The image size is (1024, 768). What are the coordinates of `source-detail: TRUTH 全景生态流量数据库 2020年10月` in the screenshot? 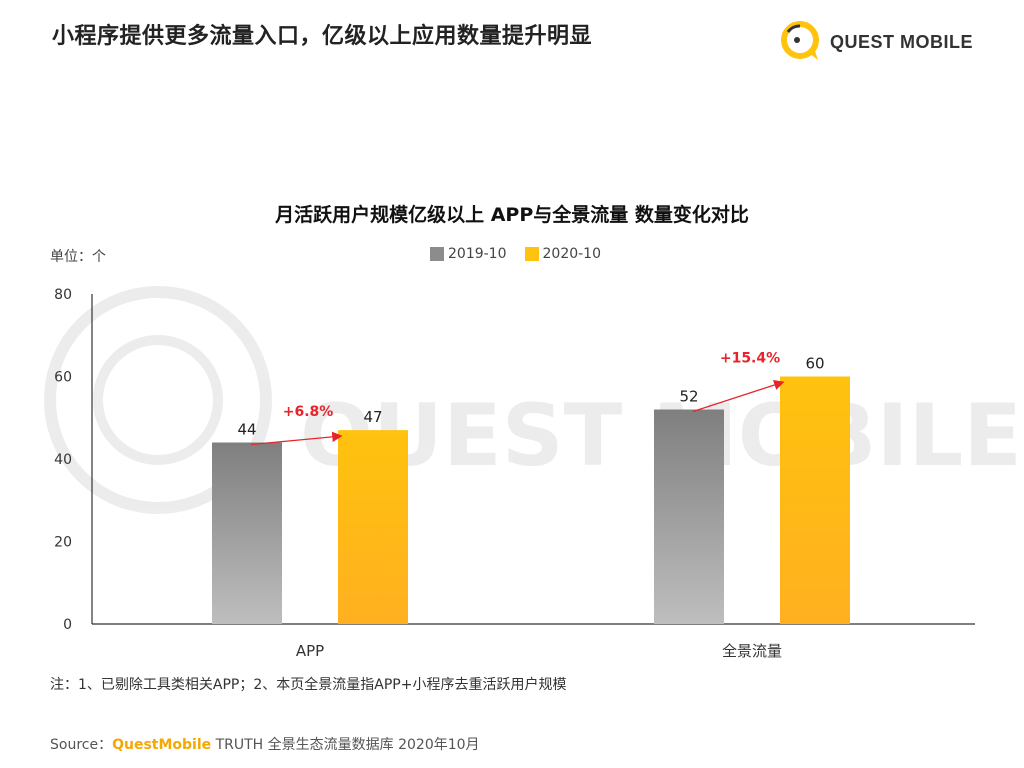 It's located at (345, 745).